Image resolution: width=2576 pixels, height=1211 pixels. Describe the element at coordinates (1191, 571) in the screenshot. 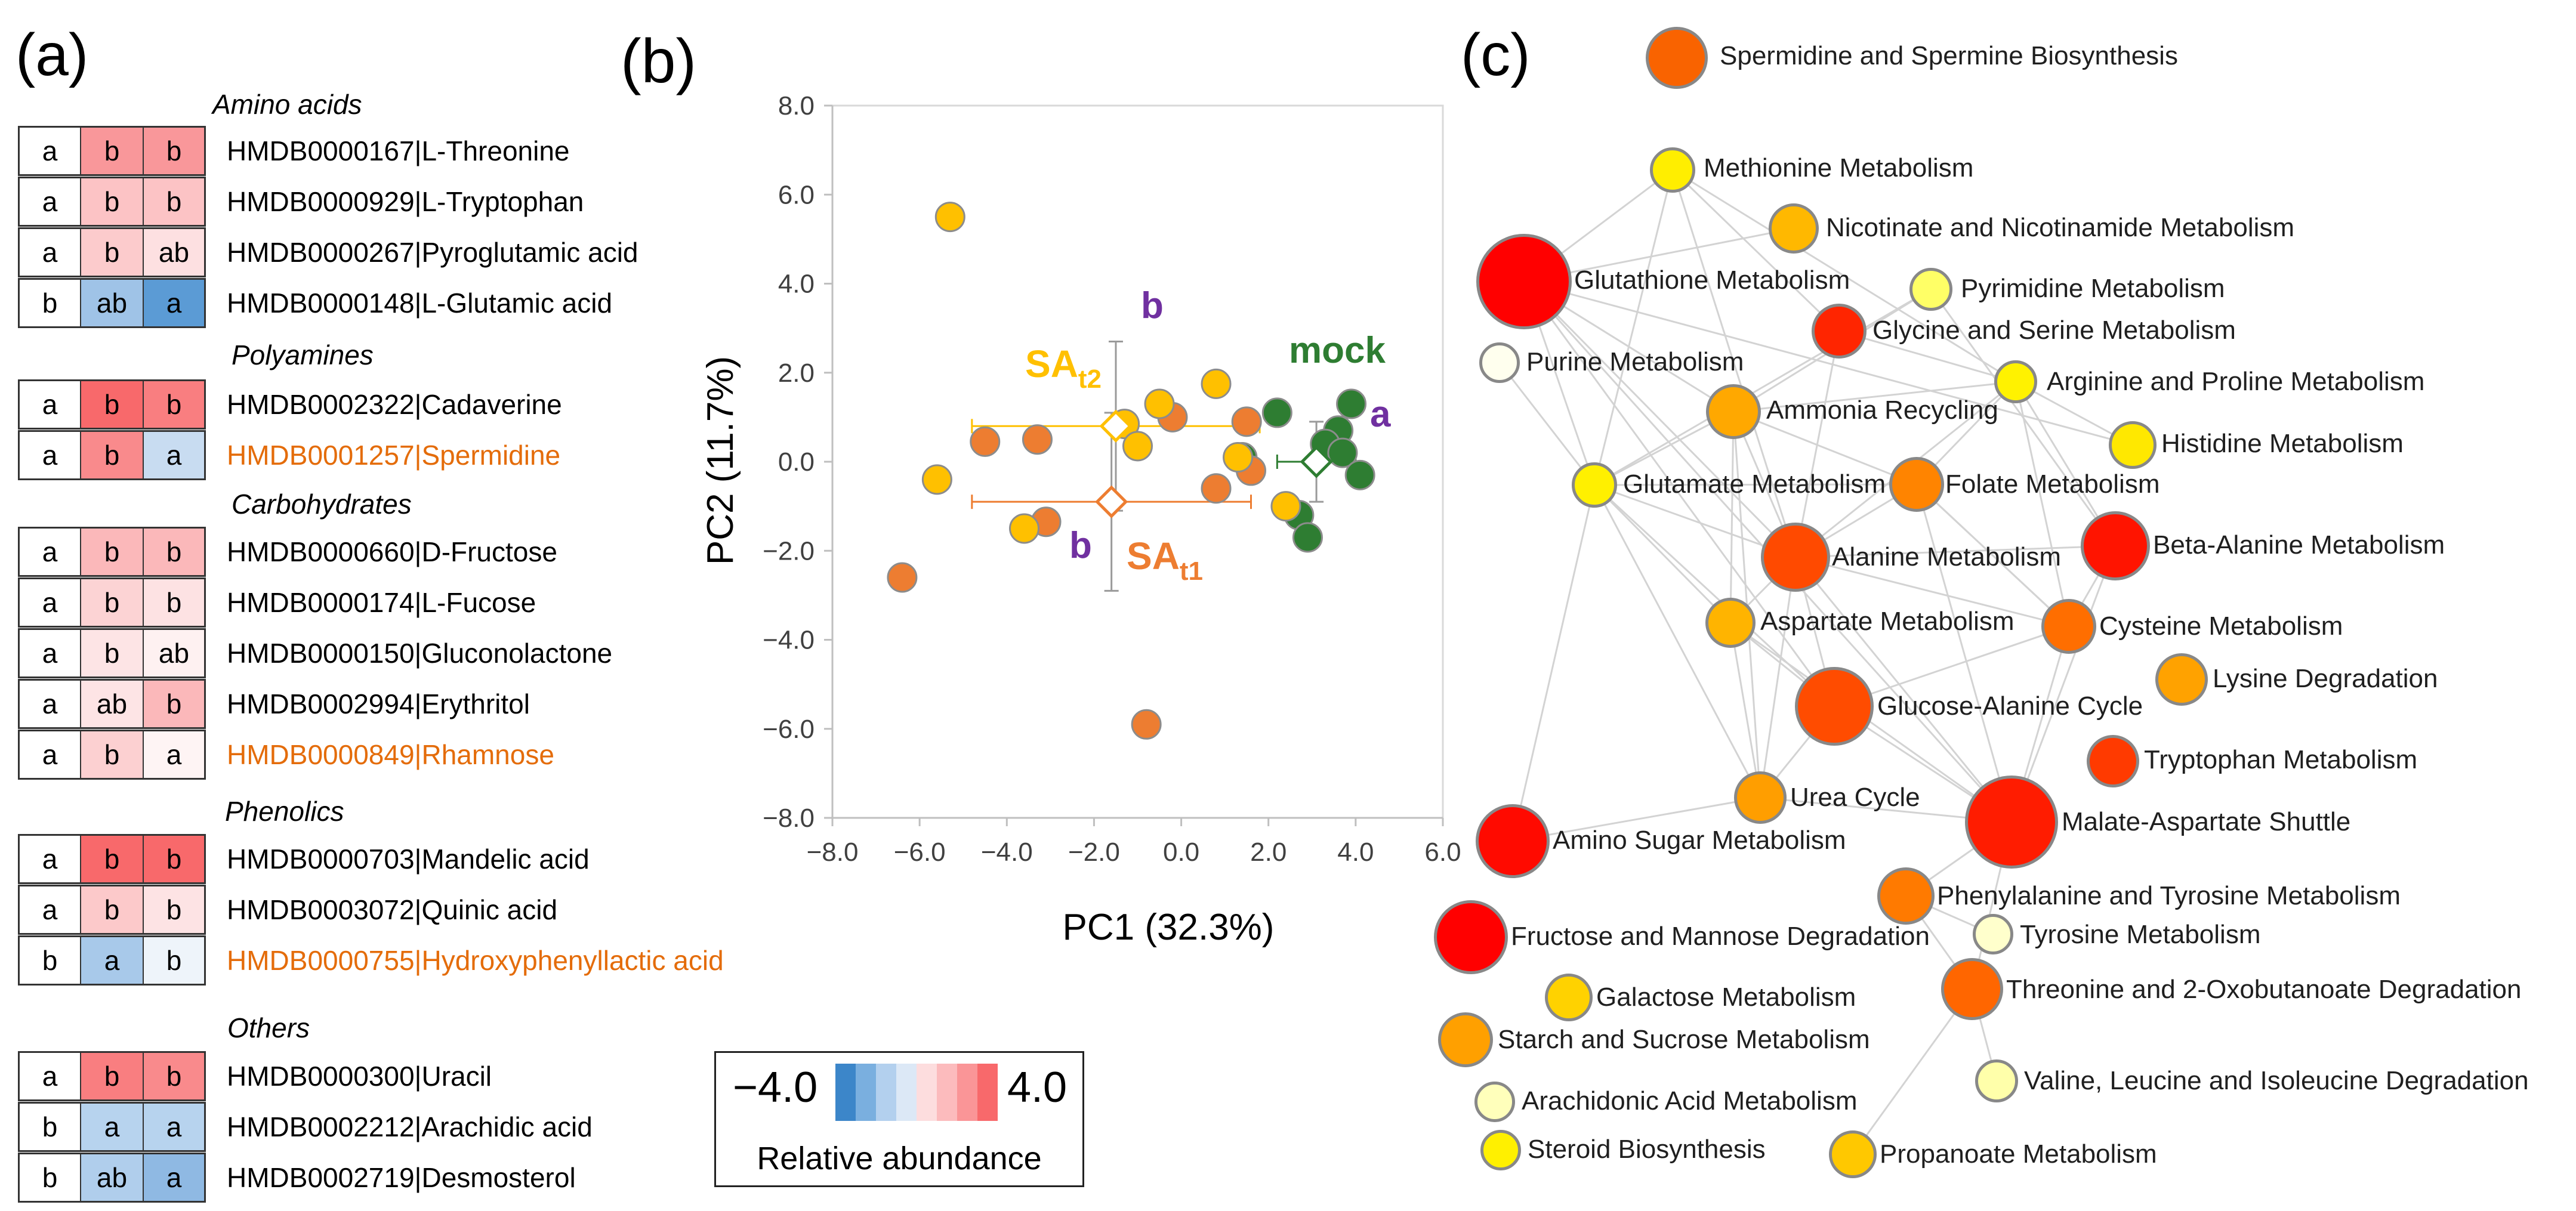

I see `sa-t1-sub: t1` at that location.